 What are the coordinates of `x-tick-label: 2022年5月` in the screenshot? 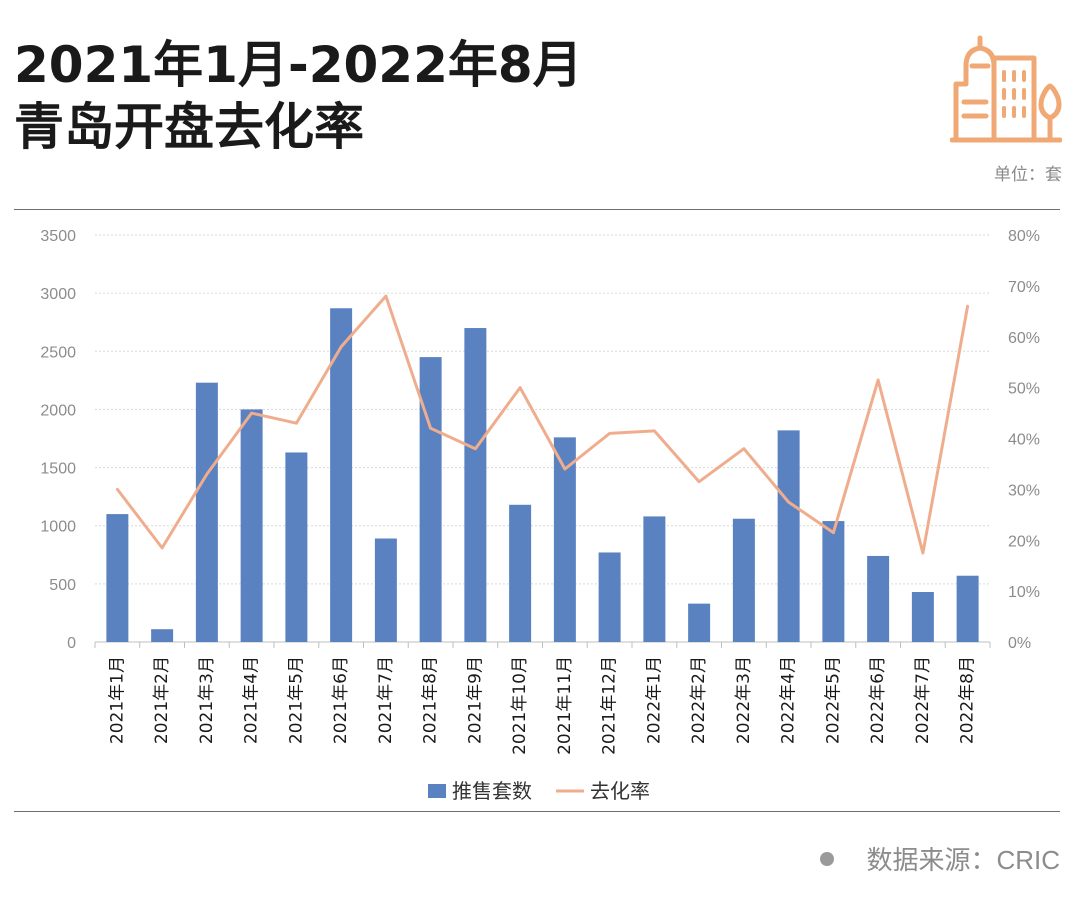 It's located at (833, 700).